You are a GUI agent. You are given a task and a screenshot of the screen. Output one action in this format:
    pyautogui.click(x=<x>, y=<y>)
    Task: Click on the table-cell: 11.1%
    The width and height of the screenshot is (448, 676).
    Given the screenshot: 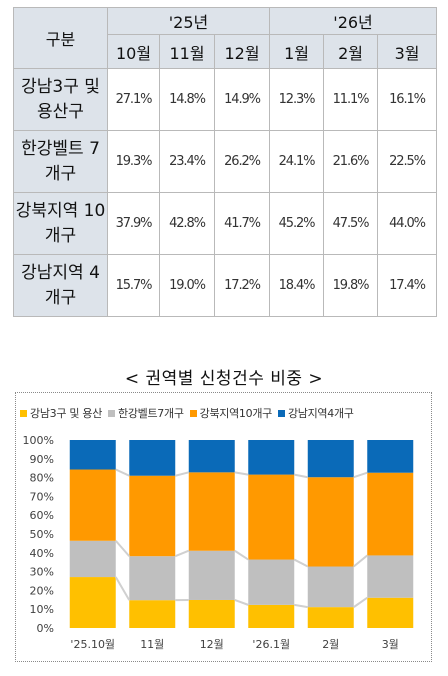 What is the action you would take?
    pyautogui.click(x=351, y=99)
    